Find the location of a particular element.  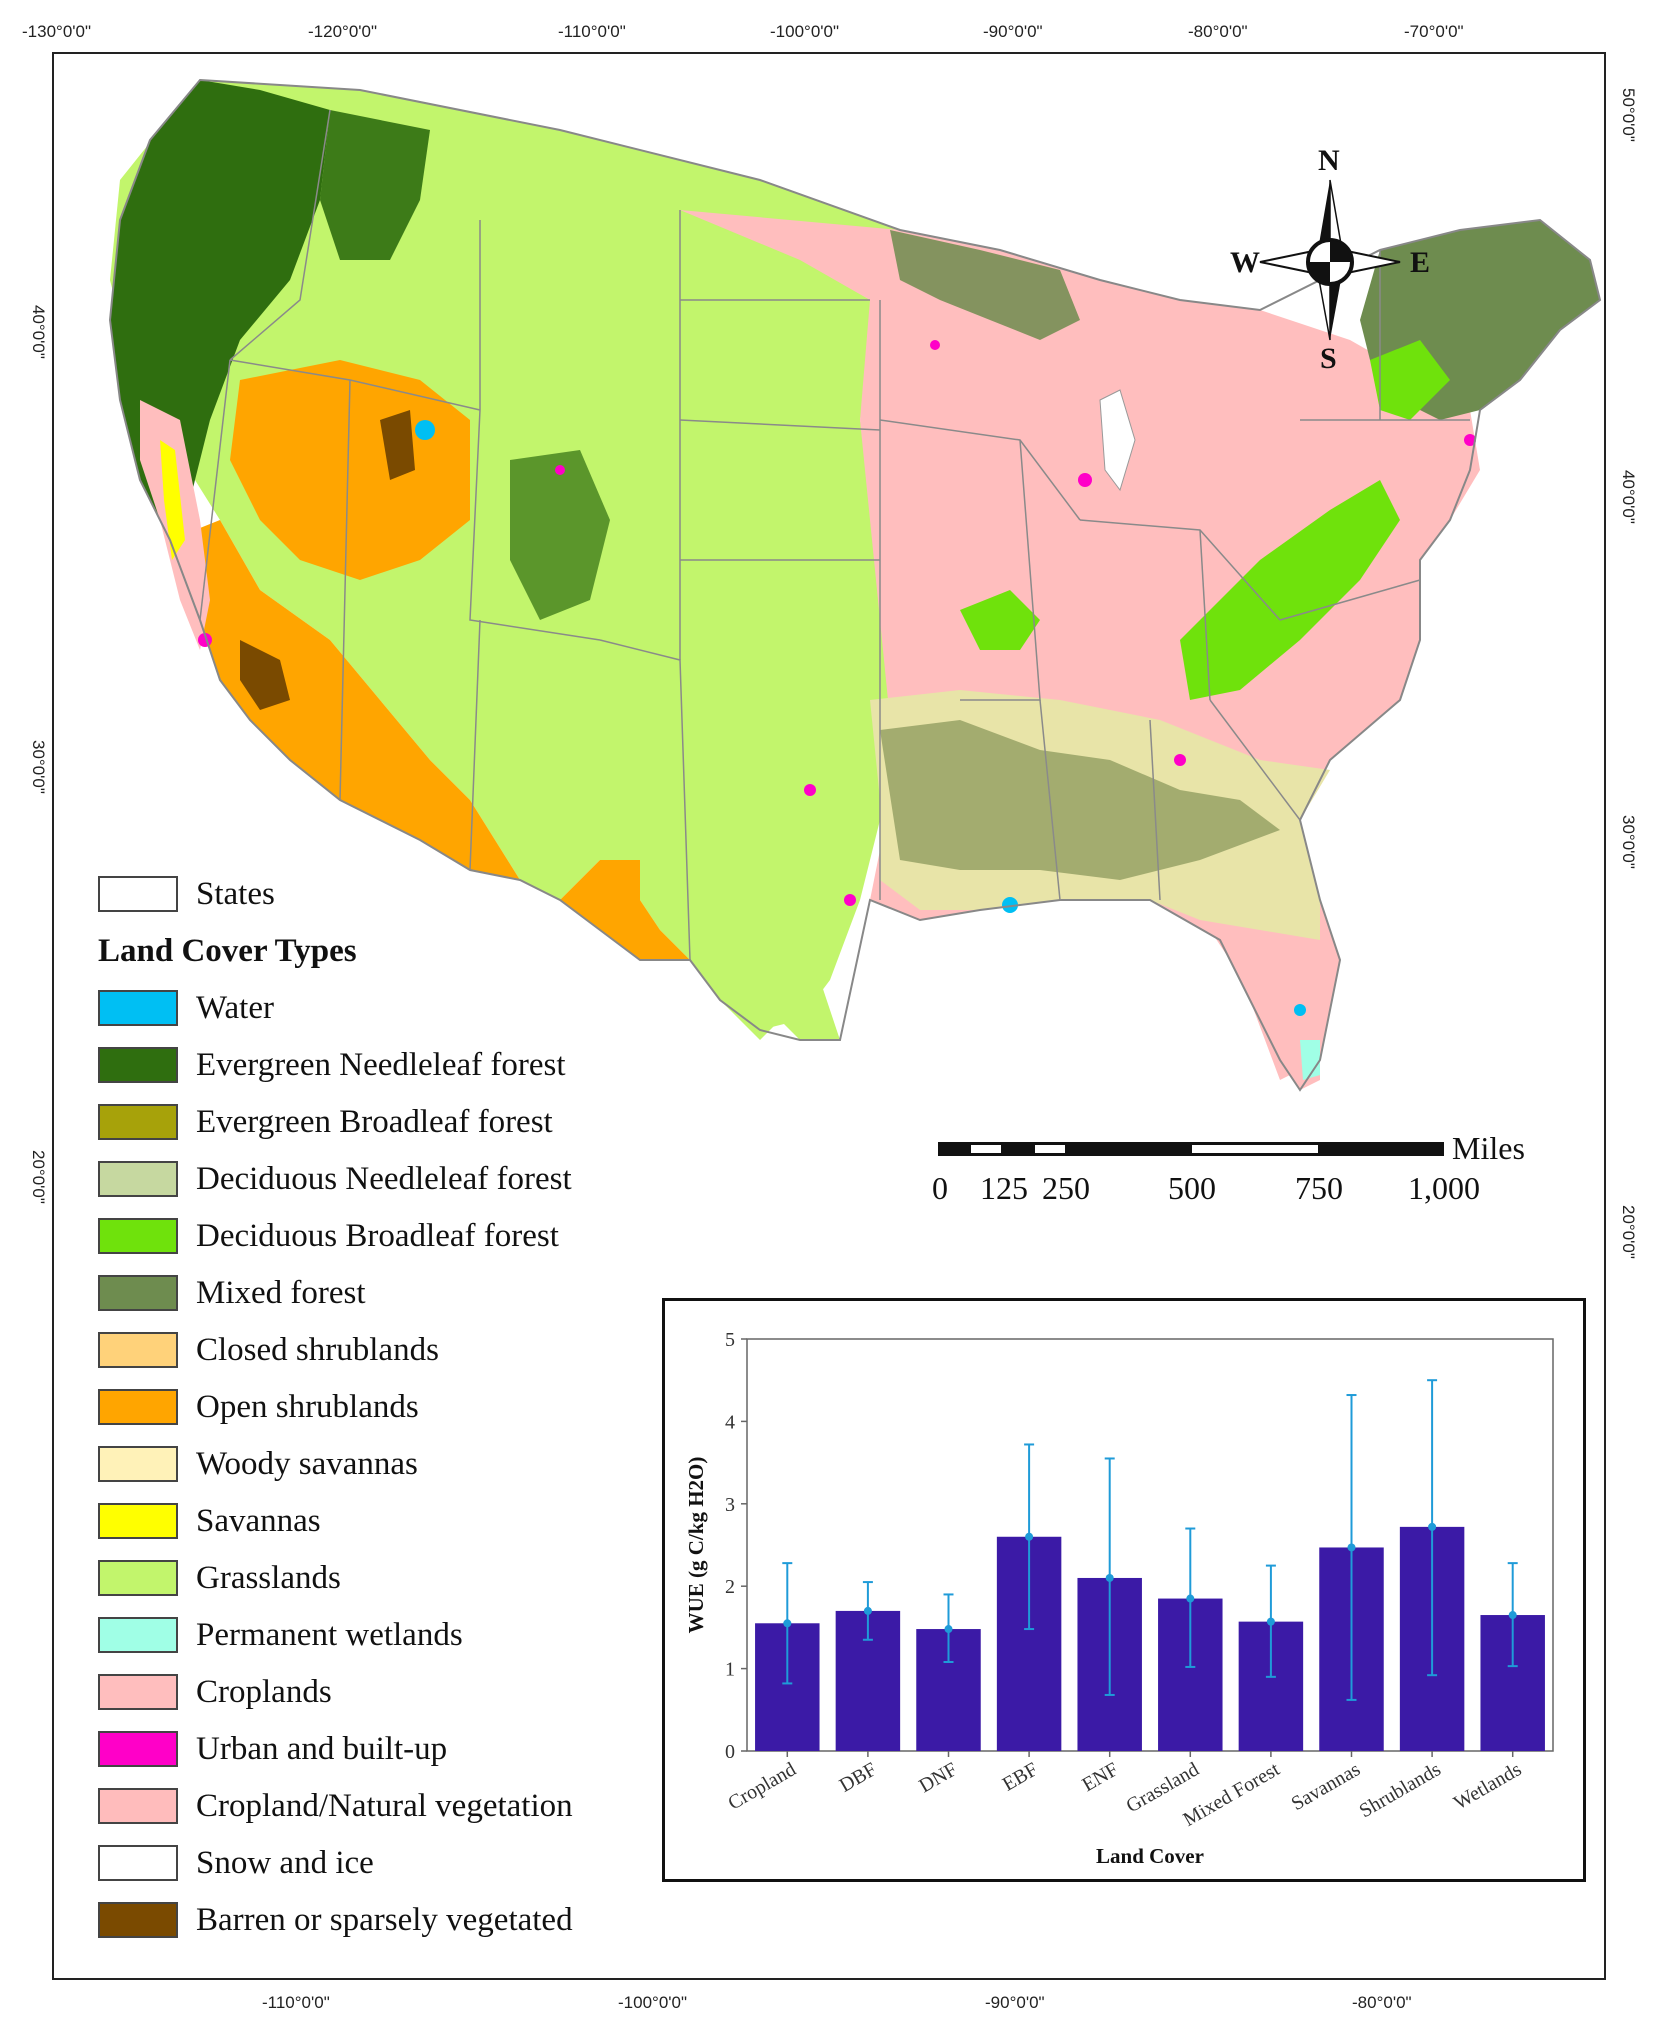

scale-bar: 0 125 250 500 750 1,000 Miles is located at coordinates (1228, 1170).